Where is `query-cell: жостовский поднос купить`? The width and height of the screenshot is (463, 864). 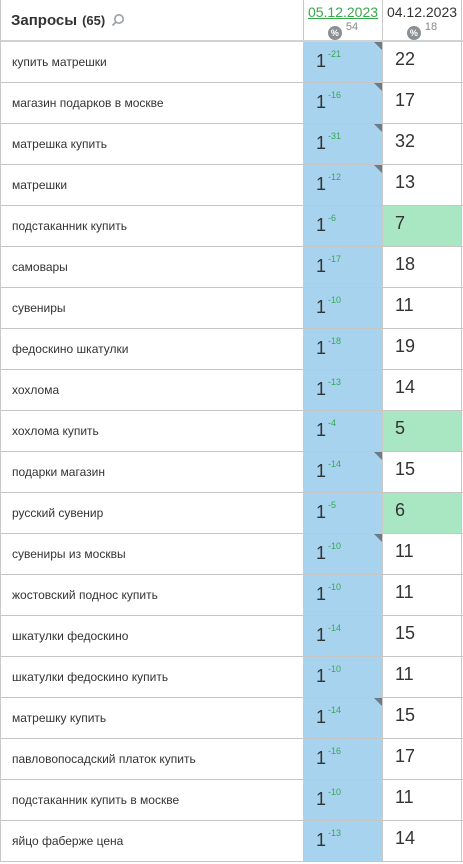
query-cell: жостовский поднос купить is located at coordinates (152, 595).